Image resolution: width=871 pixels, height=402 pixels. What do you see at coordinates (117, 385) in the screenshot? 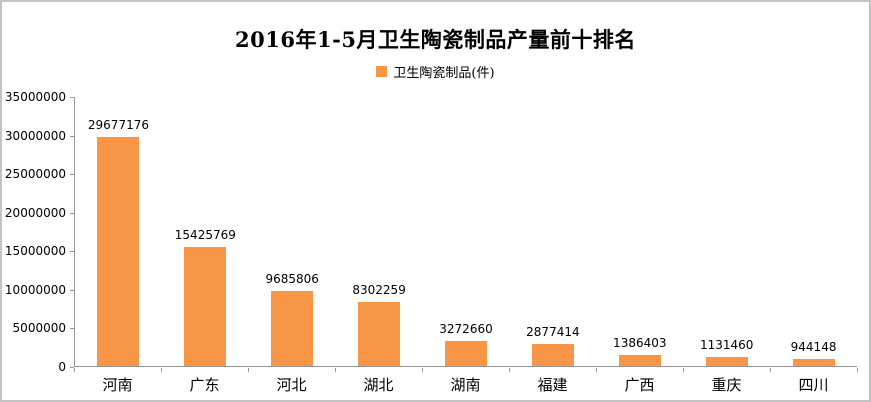
I see `x-axis-label: 河南` at bounding box center [117, 385].